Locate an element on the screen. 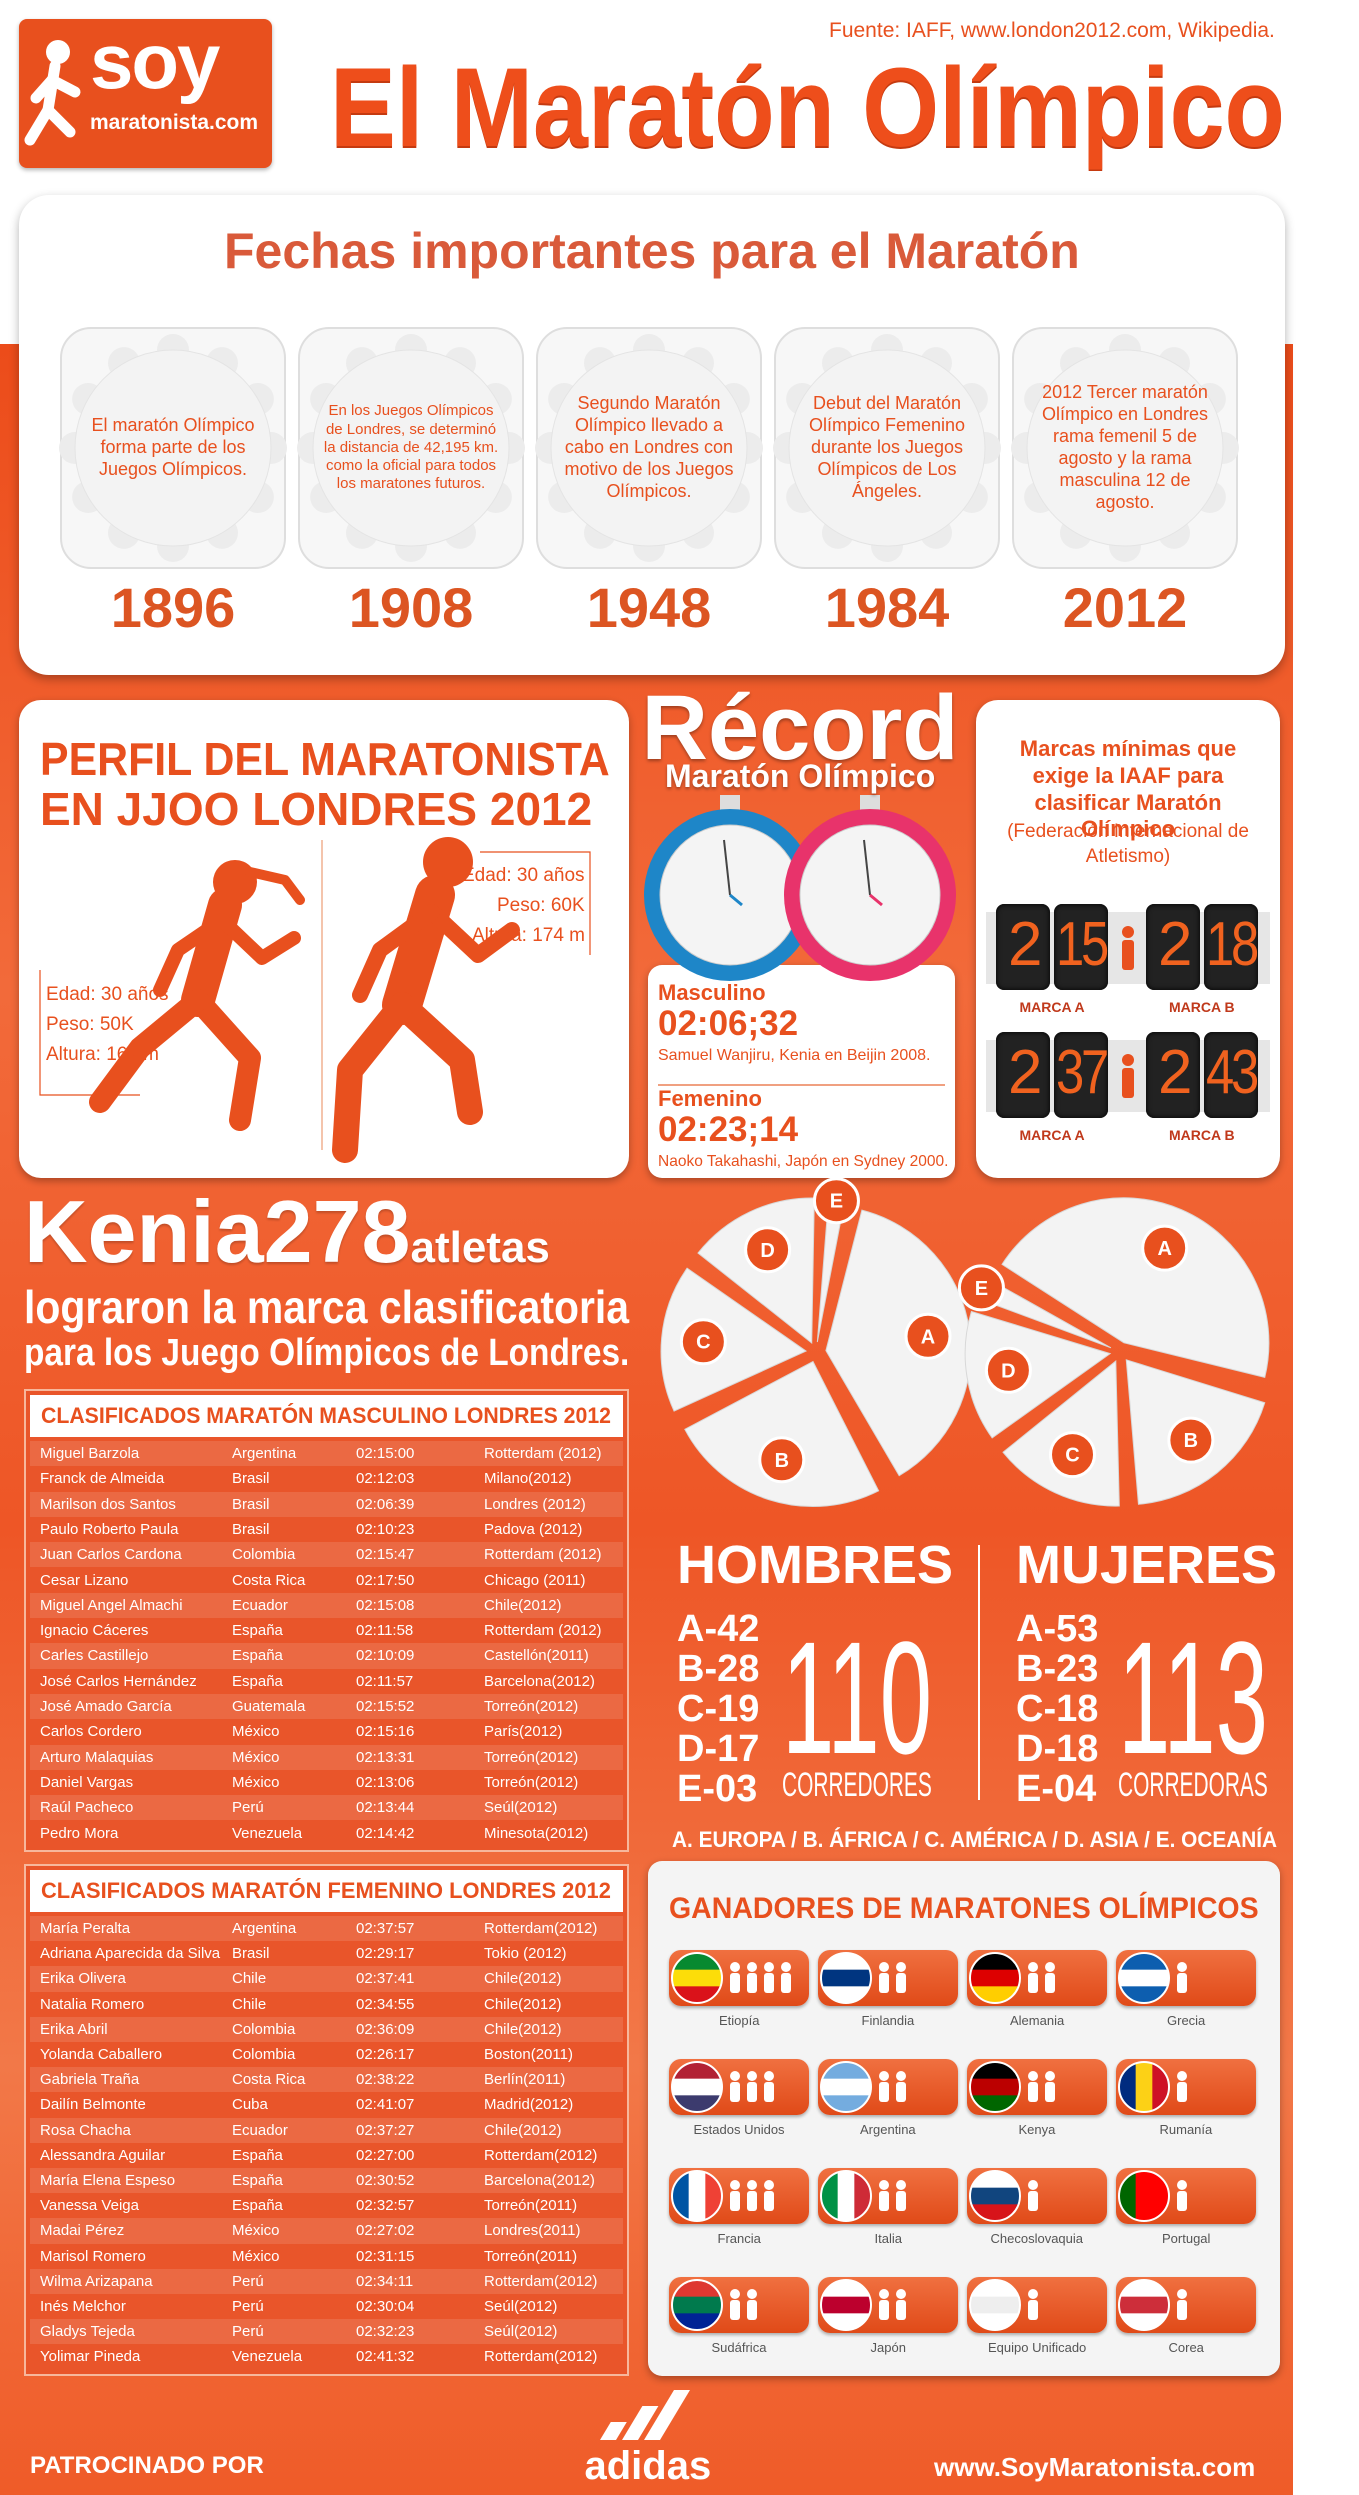 This screenshot has width=1359, height=2495. date-year: 1948 is located at coordinates (649, 607).